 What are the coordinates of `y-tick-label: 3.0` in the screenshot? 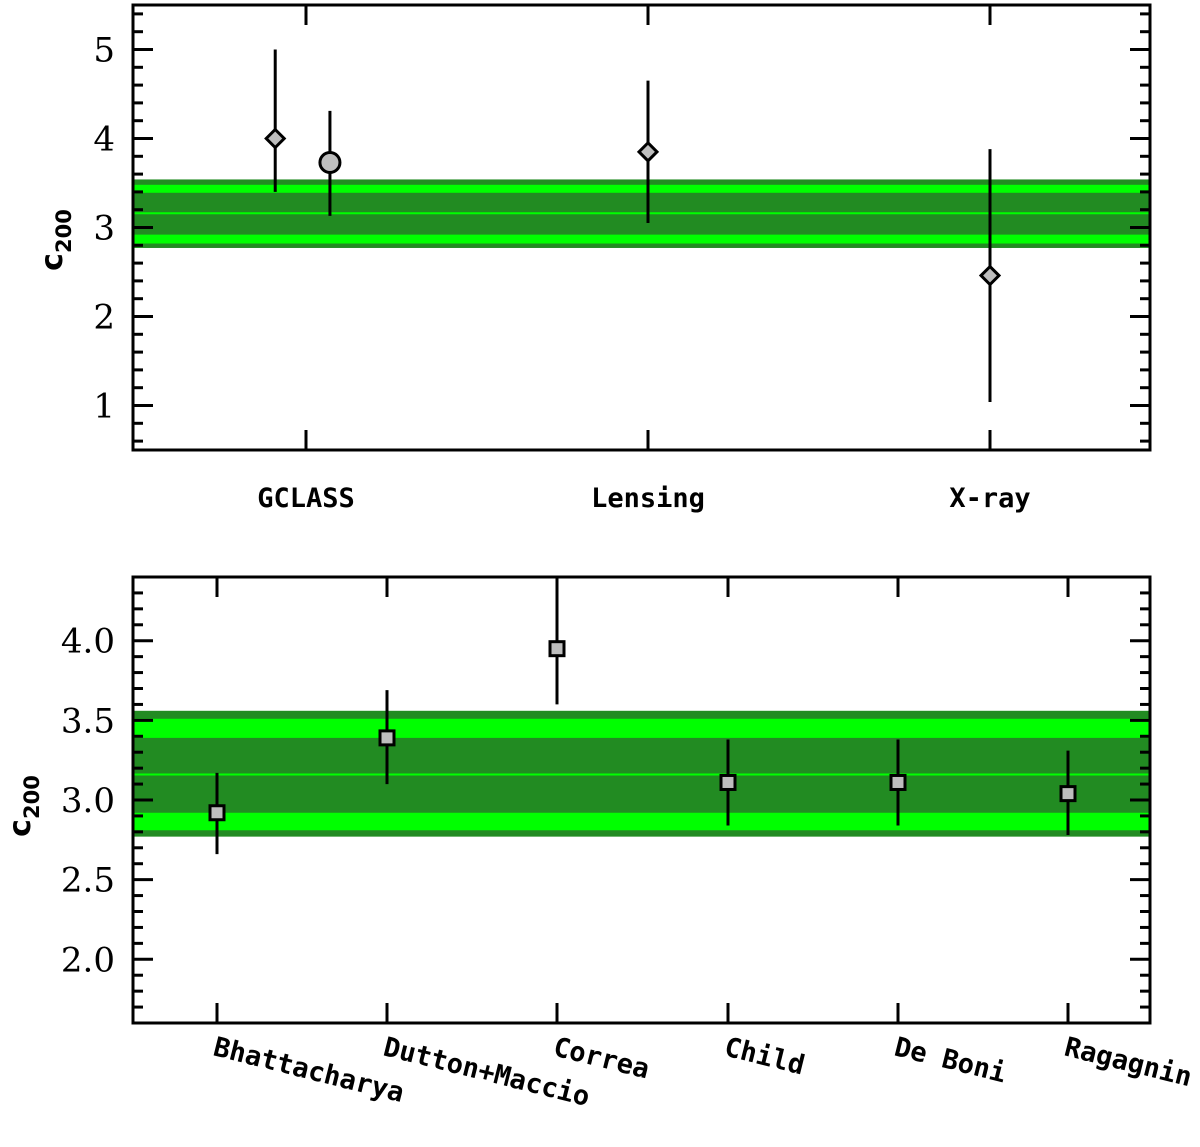 It's located at (88, 801).